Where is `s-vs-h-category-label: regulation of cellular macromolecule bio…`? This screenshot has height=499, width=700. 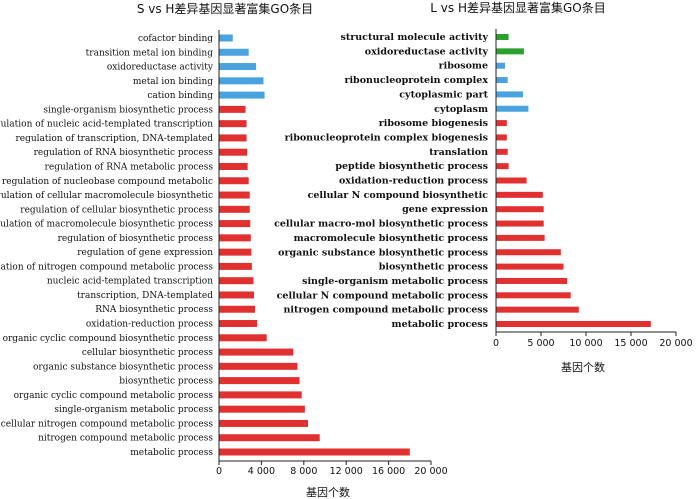 s-vs-h-category-label: regulation of cellular macromolecule bio… is located at coordinates (106, 196).